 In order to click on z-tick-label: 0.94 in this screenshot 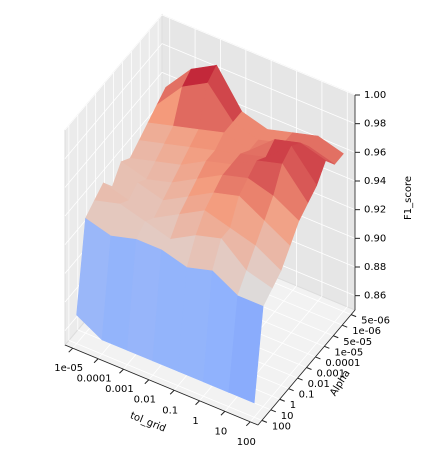, I will do `click(375, 181)`.